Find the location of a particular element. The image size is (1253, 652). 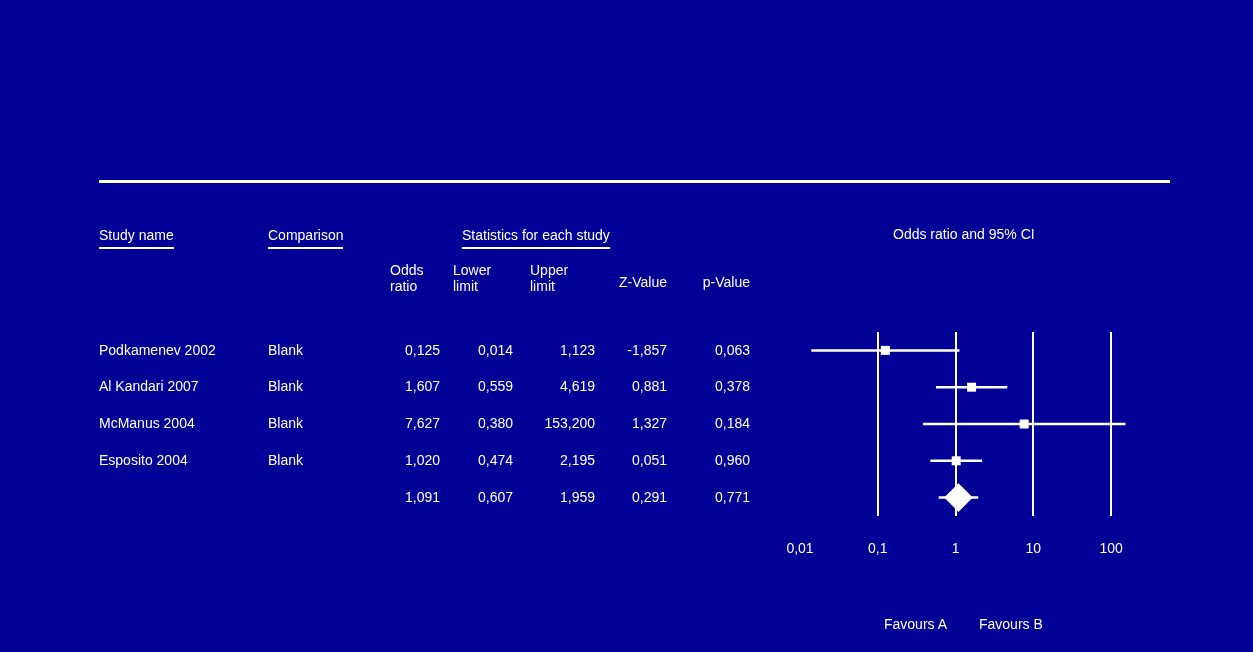

x-tick-label: 10 is located at coordinates (1033, 548).